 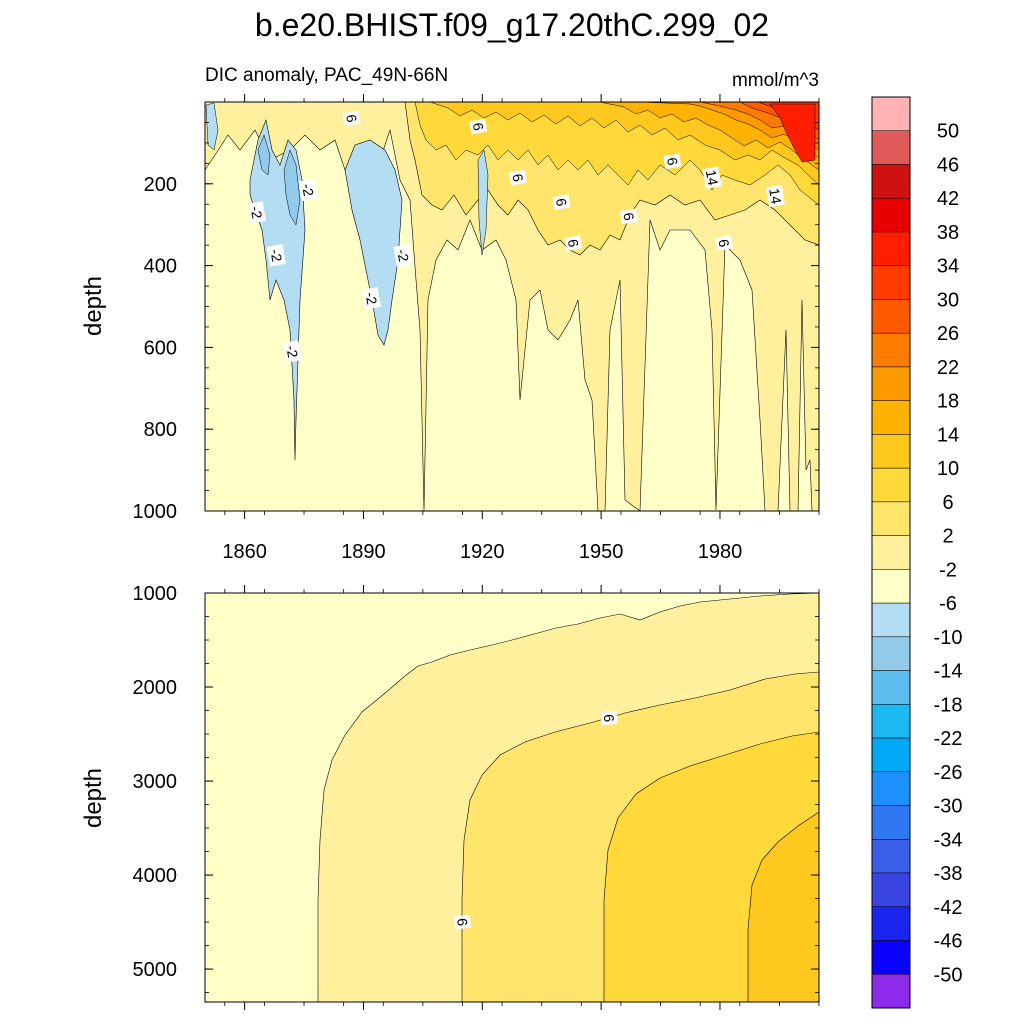 What do you see at coordinates (155, 876) in the screenshot?
I see `y-tick-label: 4000` at bounding box center [155, 876].